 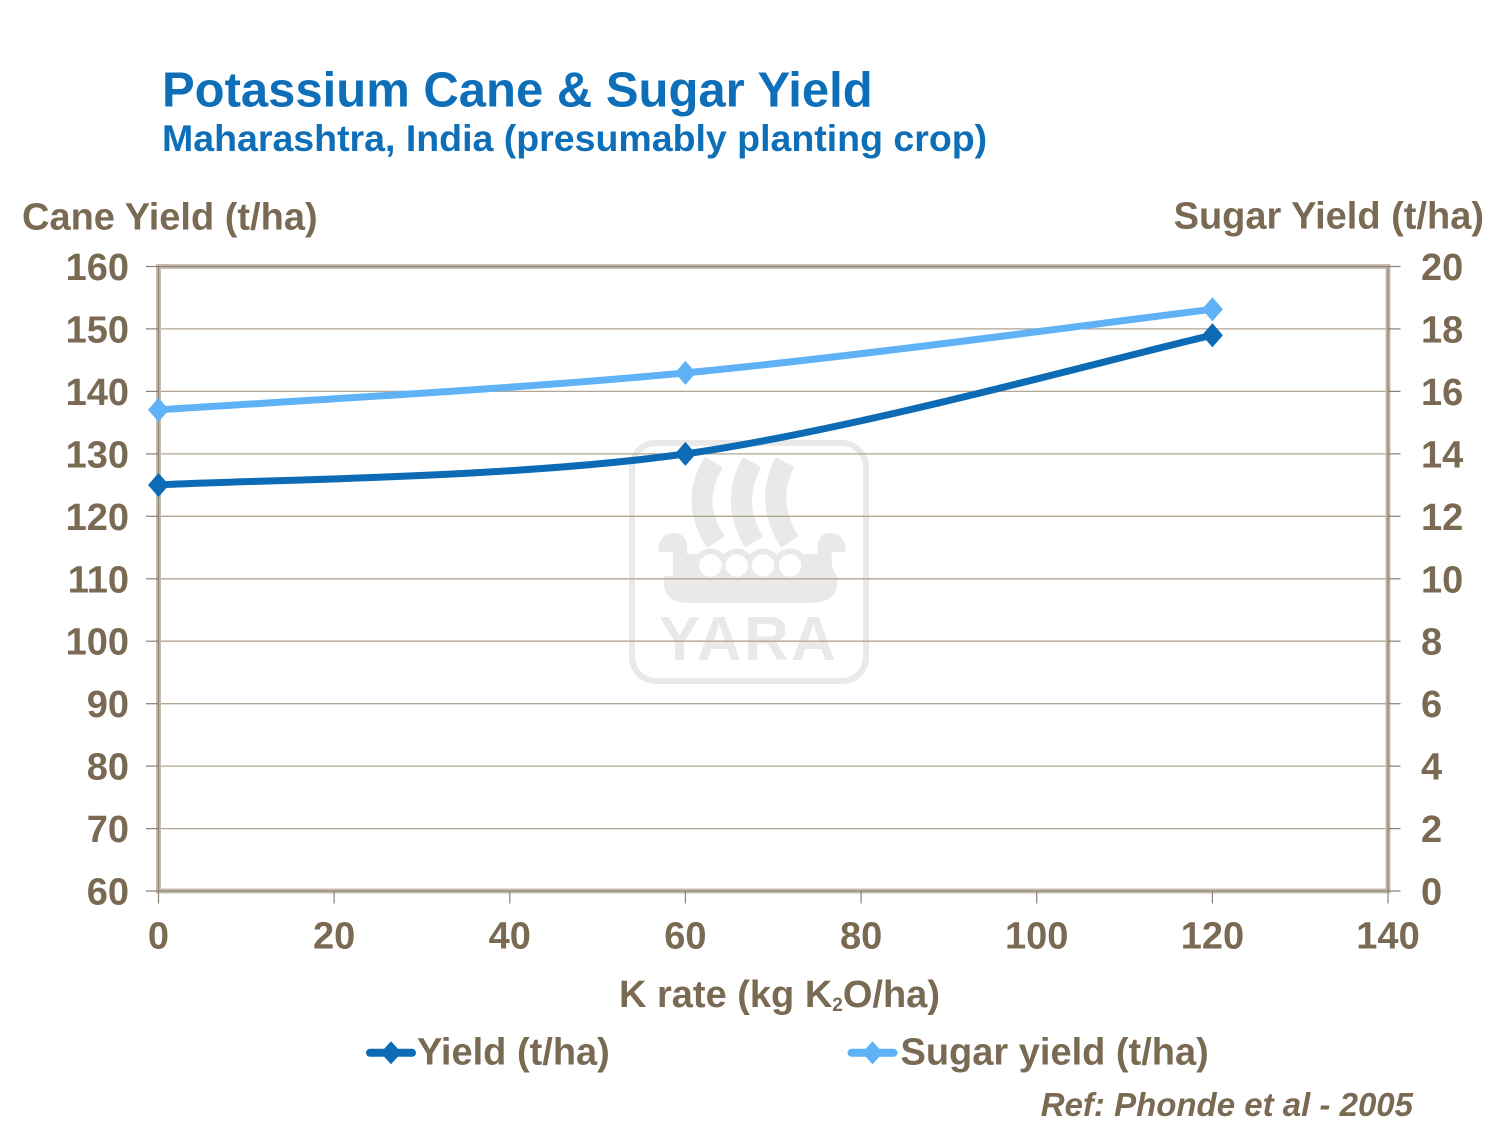 I want to click on svg-text: Potassium Cane & Sugar Yield, so click(x=517, y=91).